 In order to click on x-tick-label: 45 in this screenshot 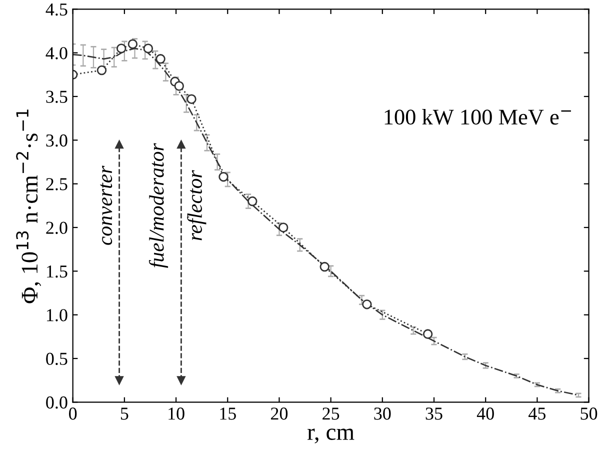, I will do `click(537, 414)`.